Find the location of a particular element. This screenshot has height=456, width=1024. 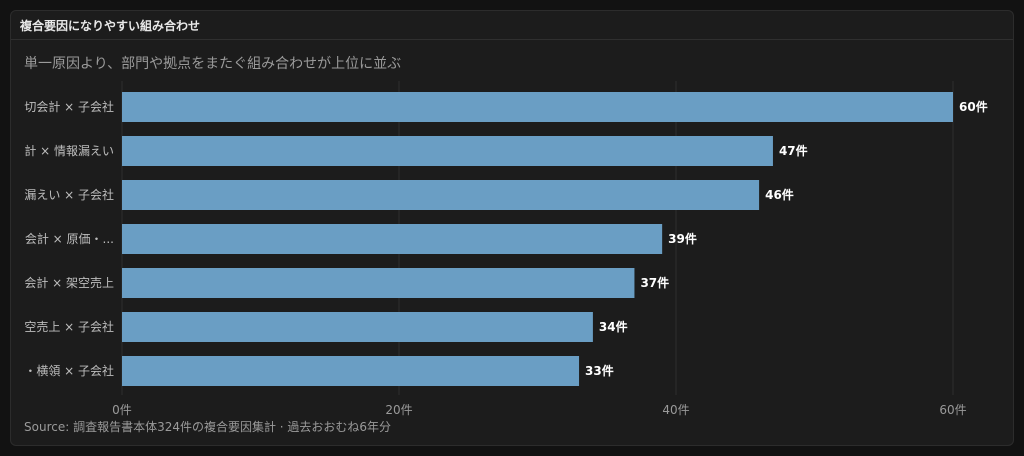

x-tick-label-1: 20件 is located at coordinates (398, 410).